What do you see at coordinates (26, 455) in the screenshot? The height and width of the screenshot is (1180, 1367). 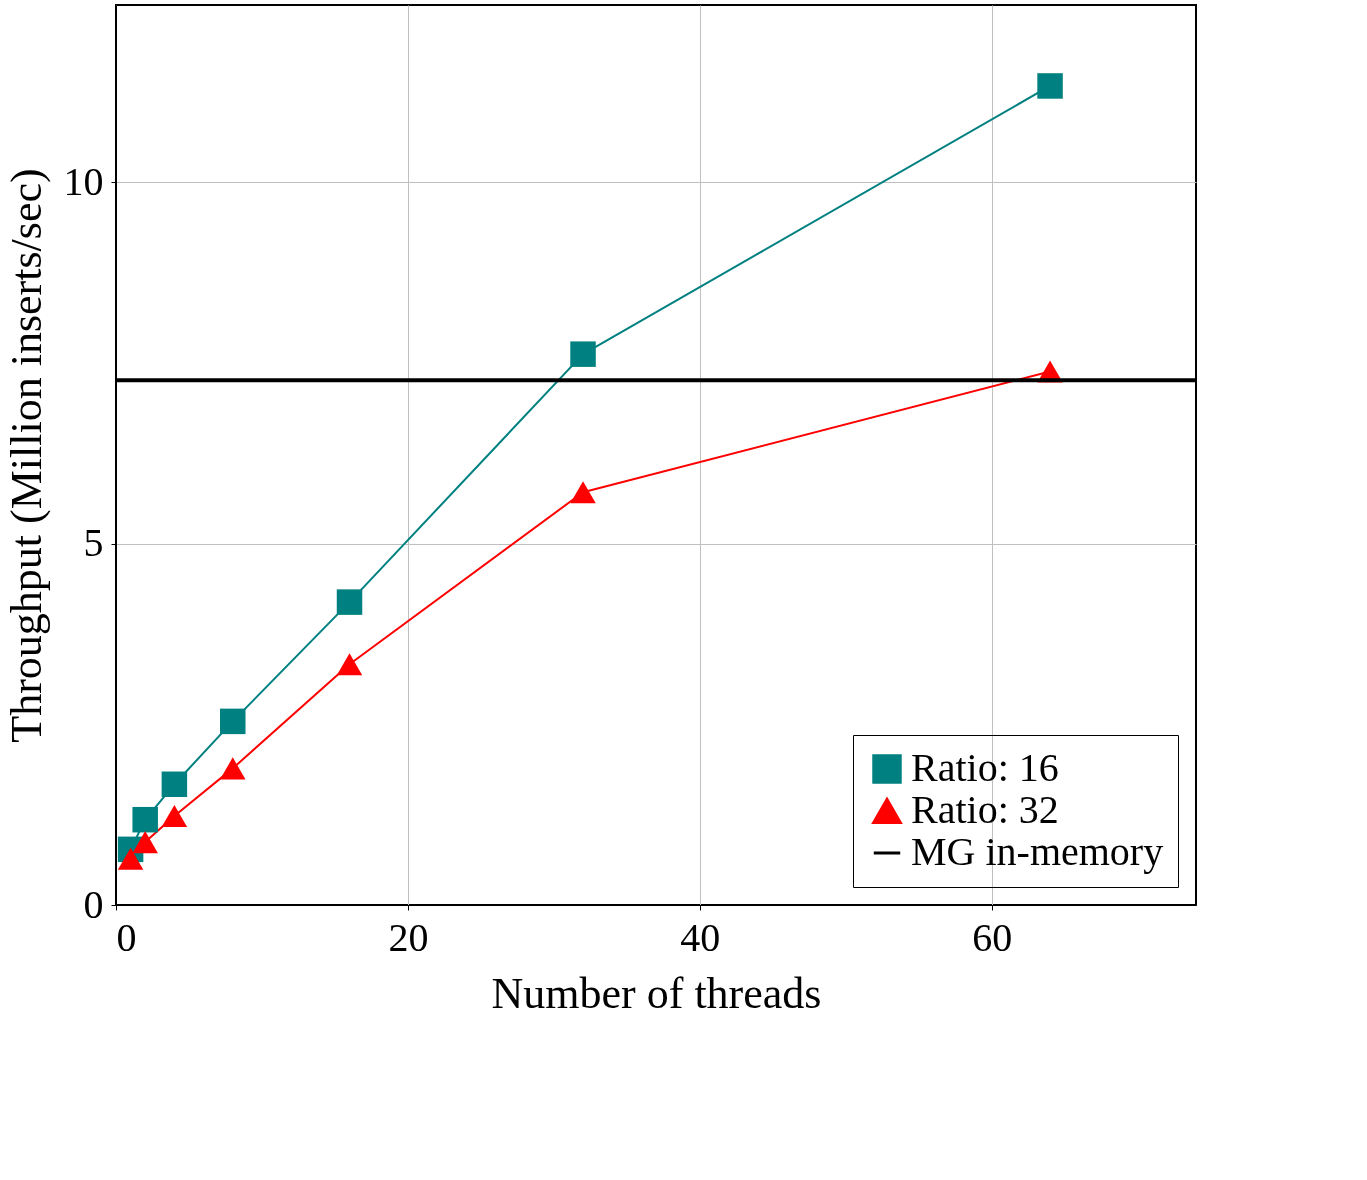 I see `y-axis-title: Throughput (Million inserts/sec)` at bounding box center [26, 455].